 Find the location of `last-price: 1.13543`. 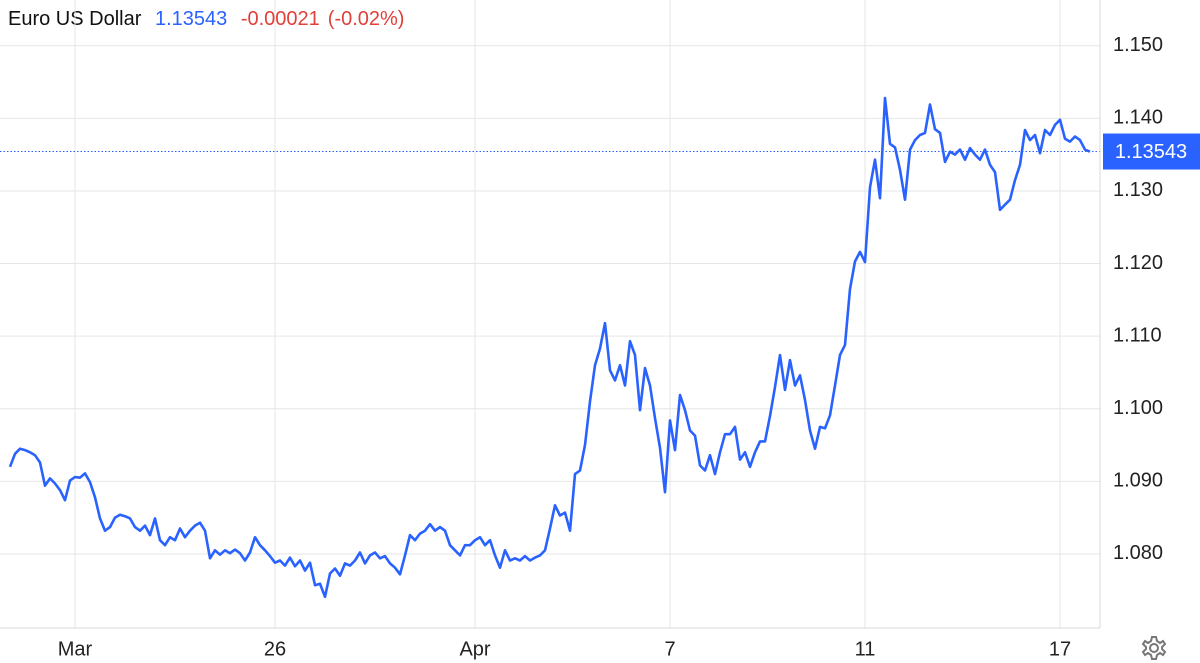

last-price: 1.13543 is located at coordinates (191, 19).